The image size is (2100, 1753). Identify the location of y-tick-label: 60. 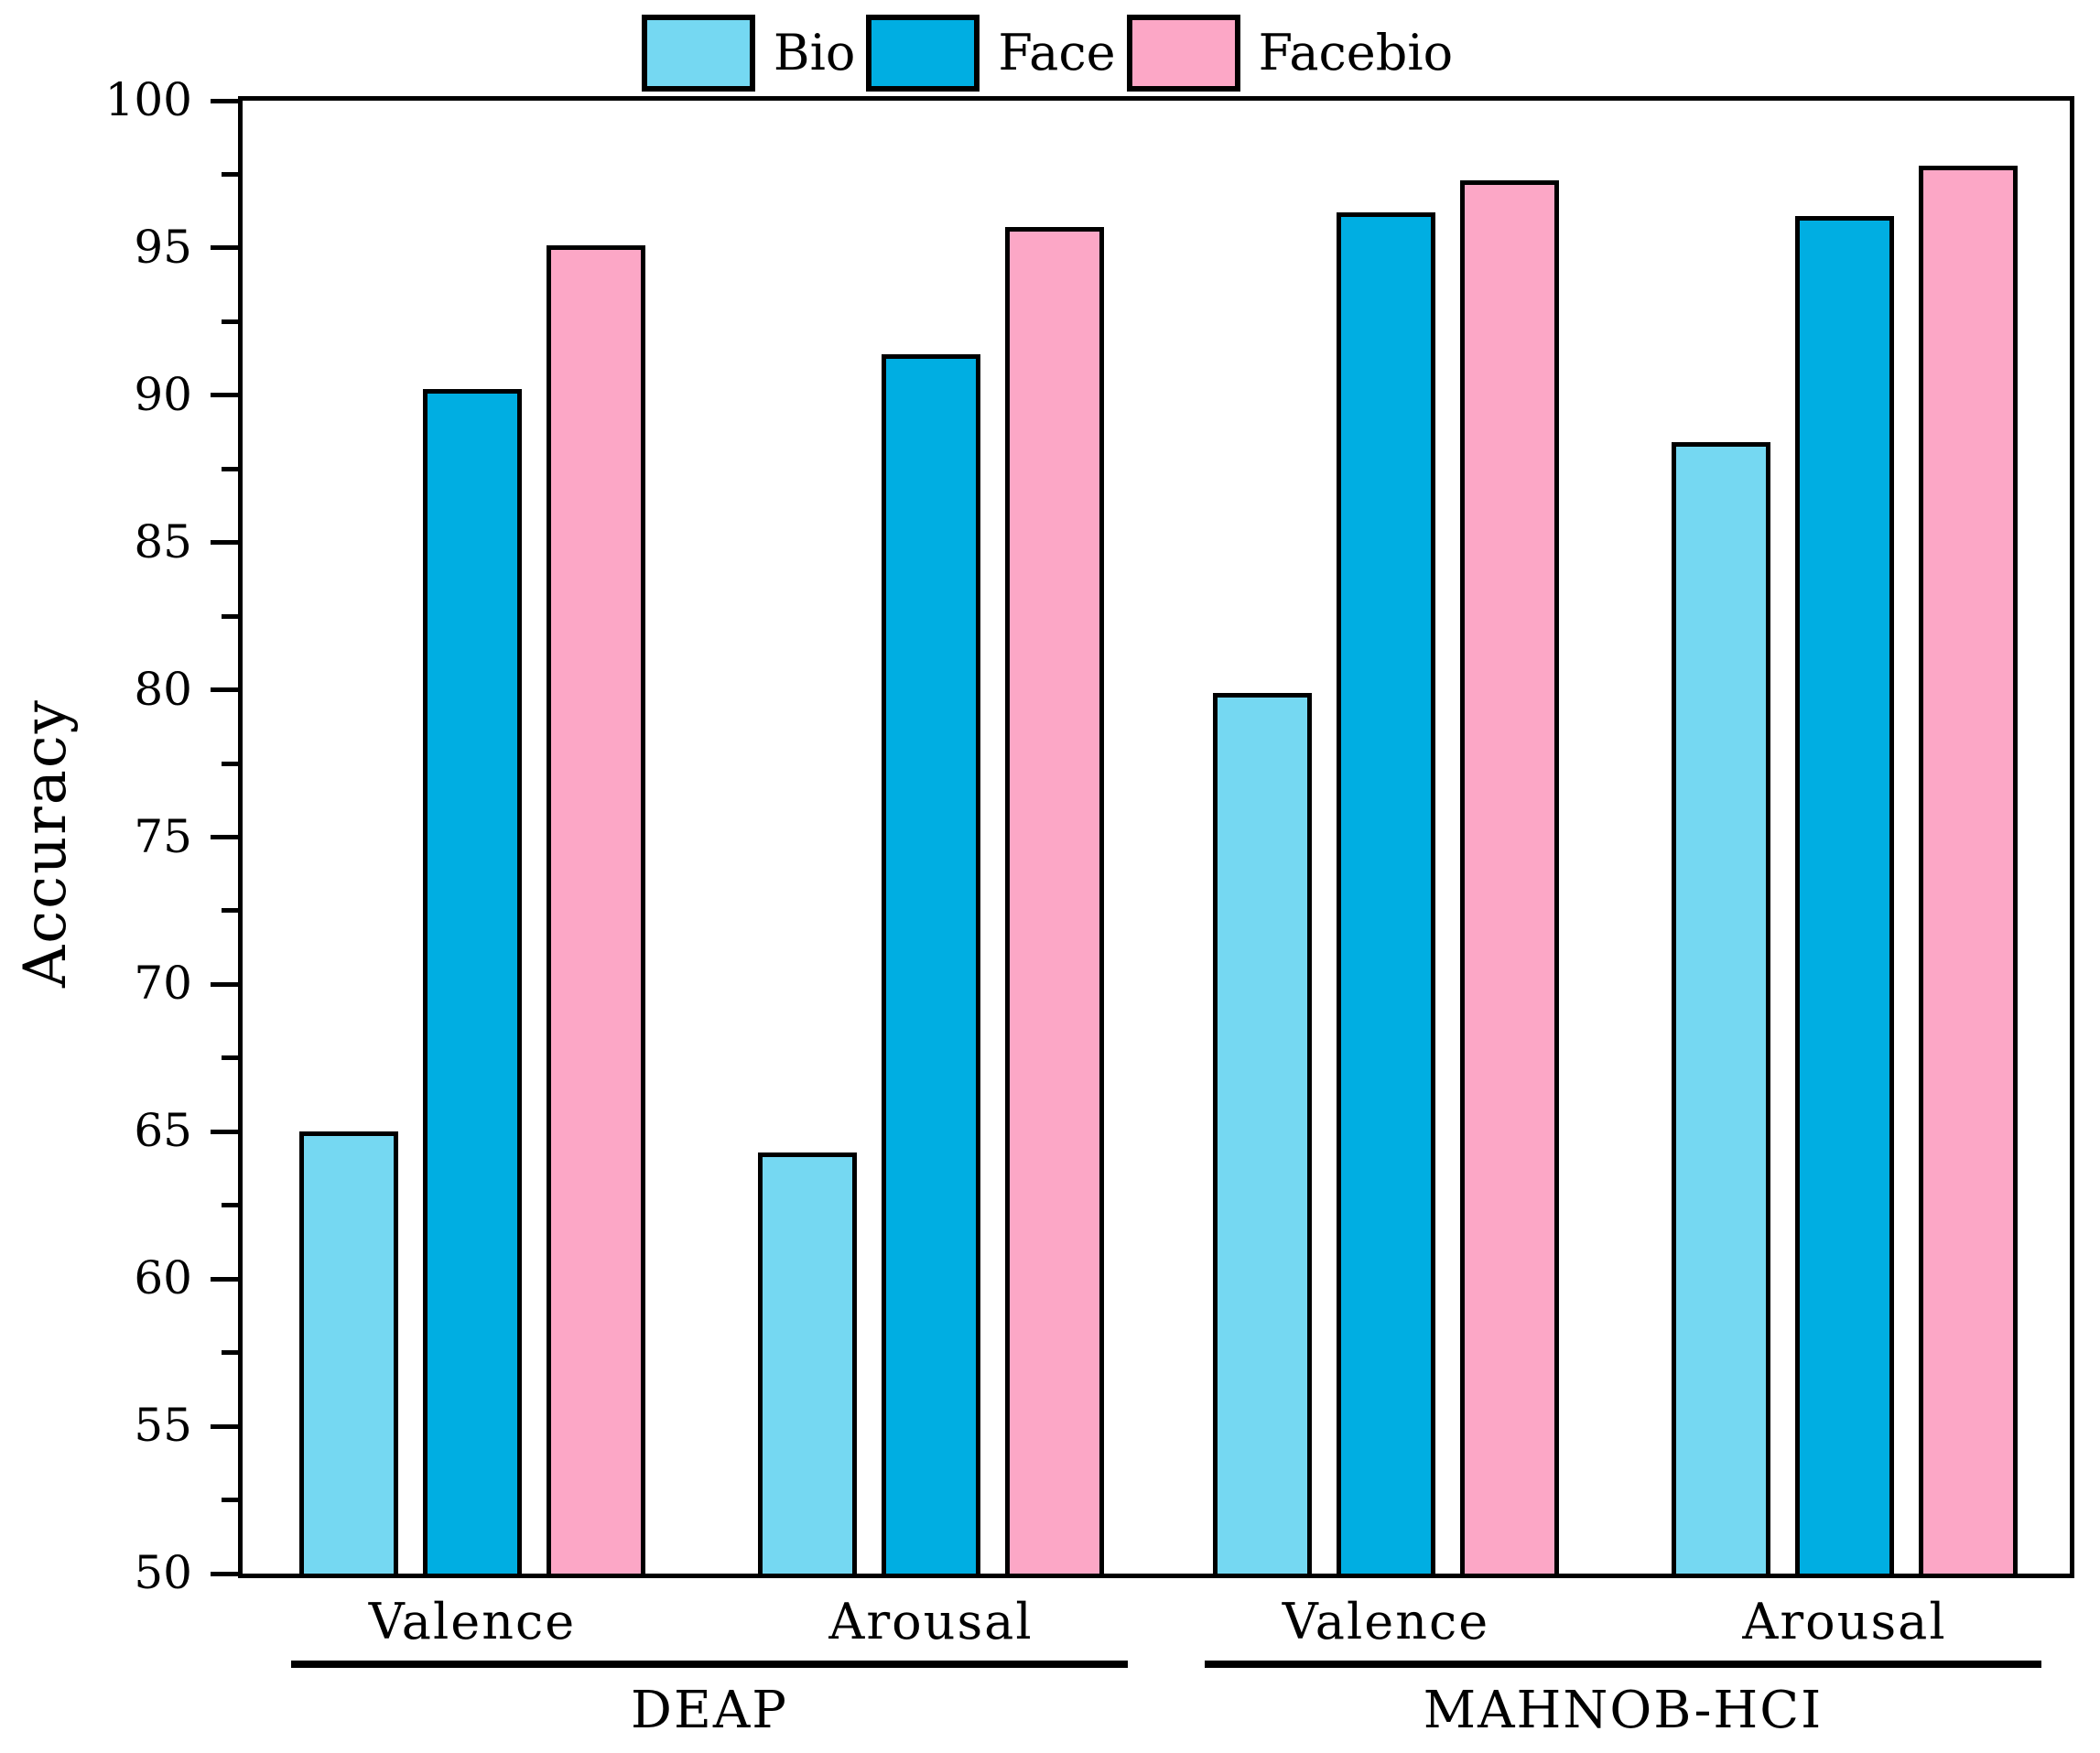
(163, 1278).